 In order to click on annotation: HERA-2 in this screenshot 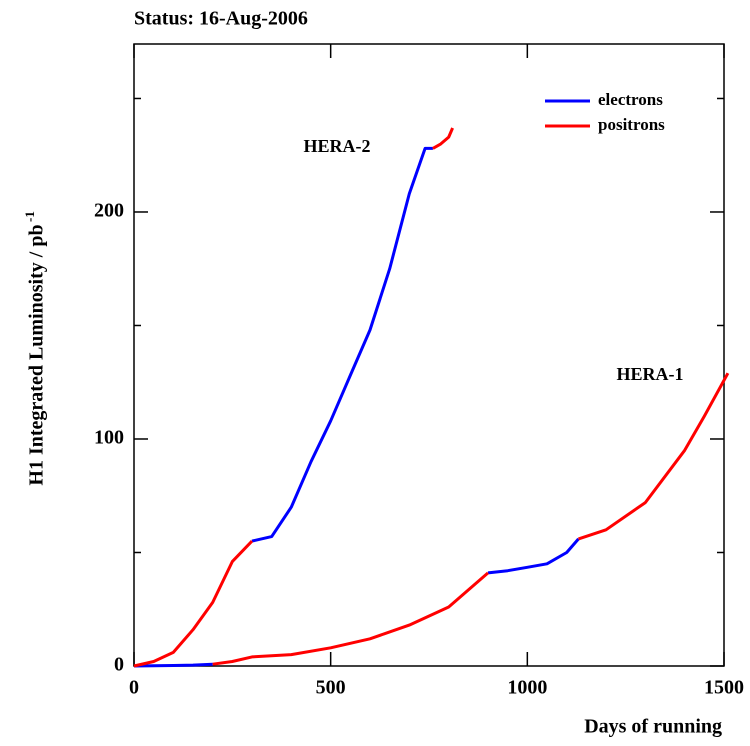, I will do `click(337, 146)`.